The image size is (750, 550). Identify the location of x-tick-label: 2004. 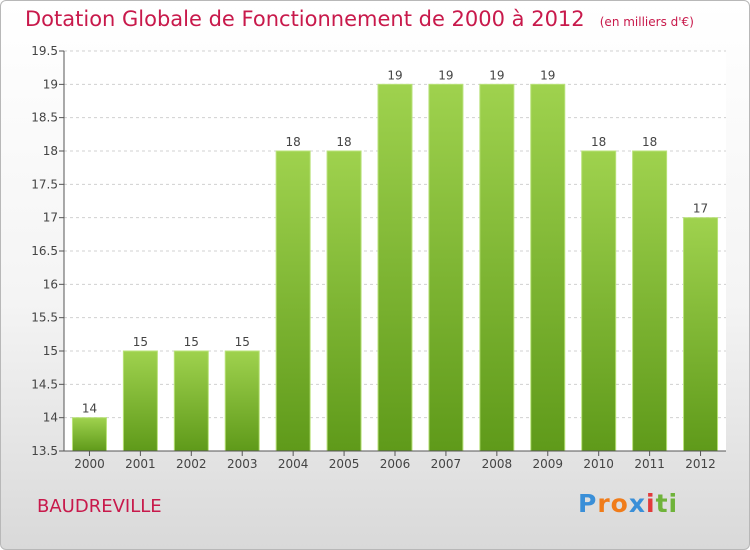
(293, 464).